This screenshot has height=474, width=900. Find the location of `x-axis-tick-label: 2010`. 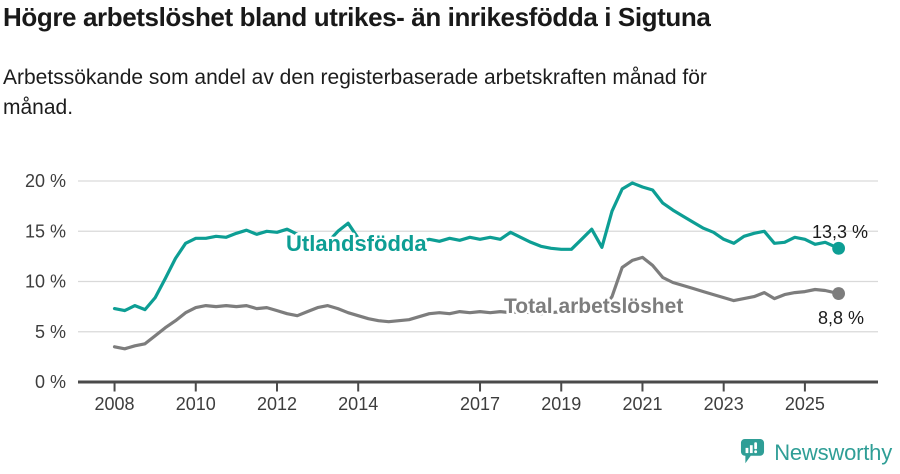

x-axis-tick-label: 2010 is located at coordinates (196, 404).